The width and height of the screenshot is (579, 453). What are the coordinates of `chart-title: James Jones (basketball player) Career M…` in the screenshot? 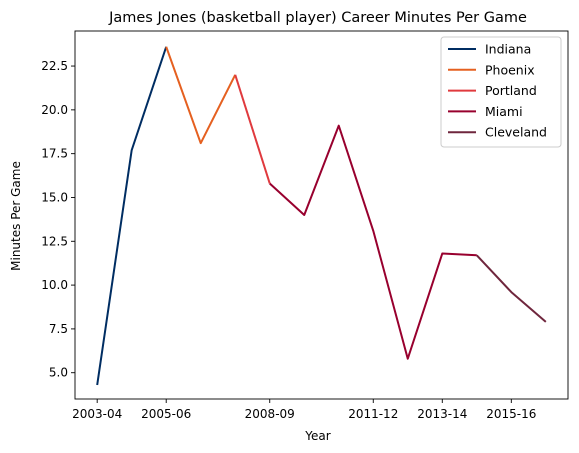 It's located at (317, 18).